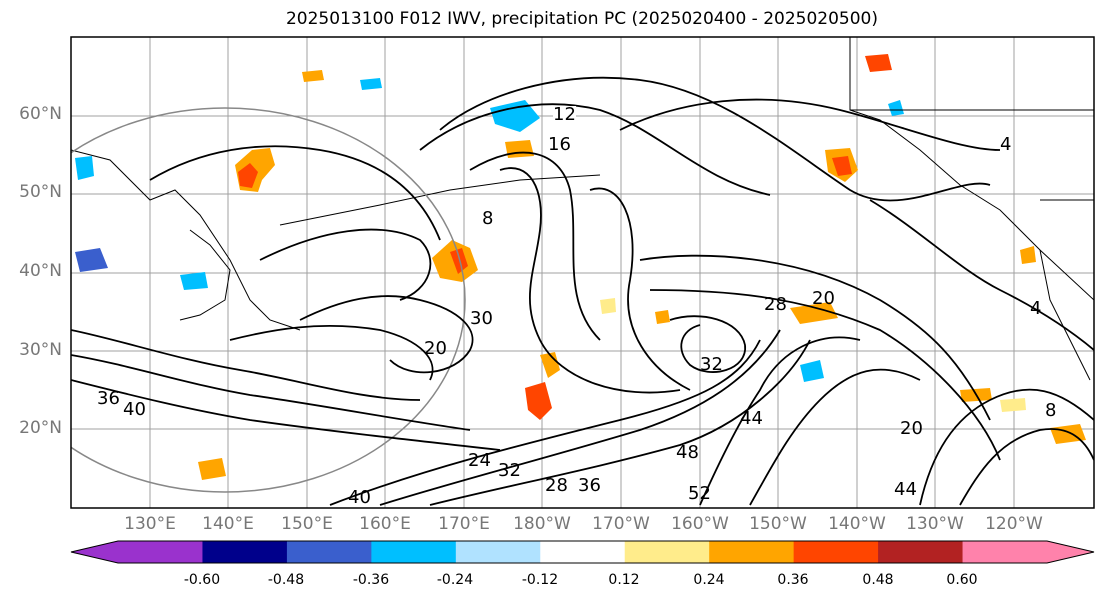 The width and height of the screenshot is (1105, 601). Describe the element at coordinates (481, 318) in the screenshot. I see `contour-label: 30` at that location.